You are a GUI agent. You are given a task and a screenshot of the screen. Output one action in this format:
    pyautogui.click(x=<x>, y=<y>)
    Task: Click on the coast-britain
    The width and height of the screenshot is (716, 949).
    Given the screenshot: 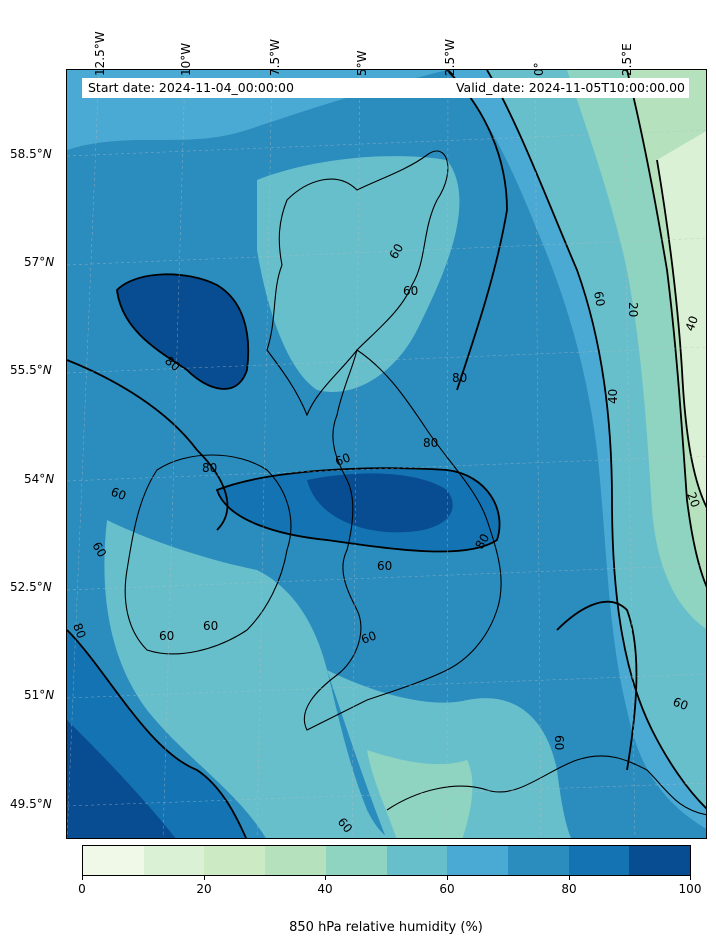 What is the action you would take?
    pyautogui.click(x=402, y=540)
    